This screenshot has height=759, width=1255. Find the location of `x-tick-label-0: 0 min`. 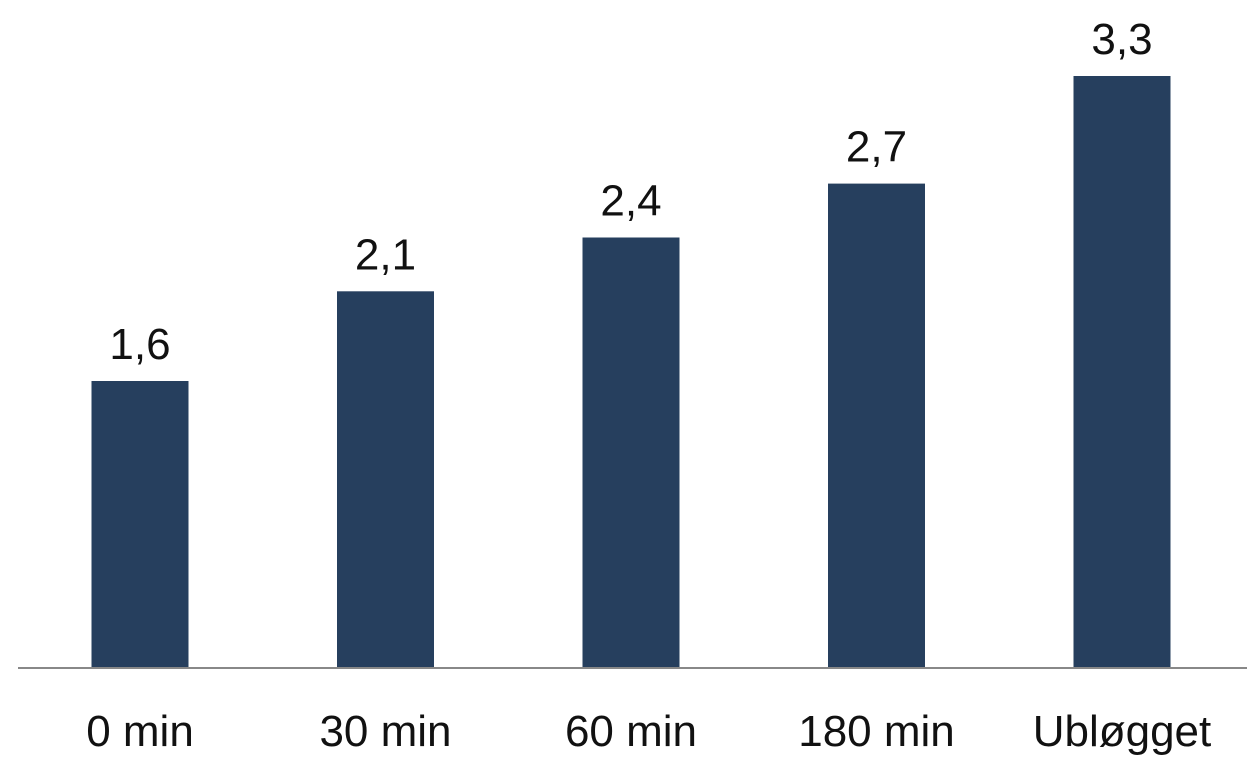

x-tick-label-0: 0 min is located at coordinates (140, 731).